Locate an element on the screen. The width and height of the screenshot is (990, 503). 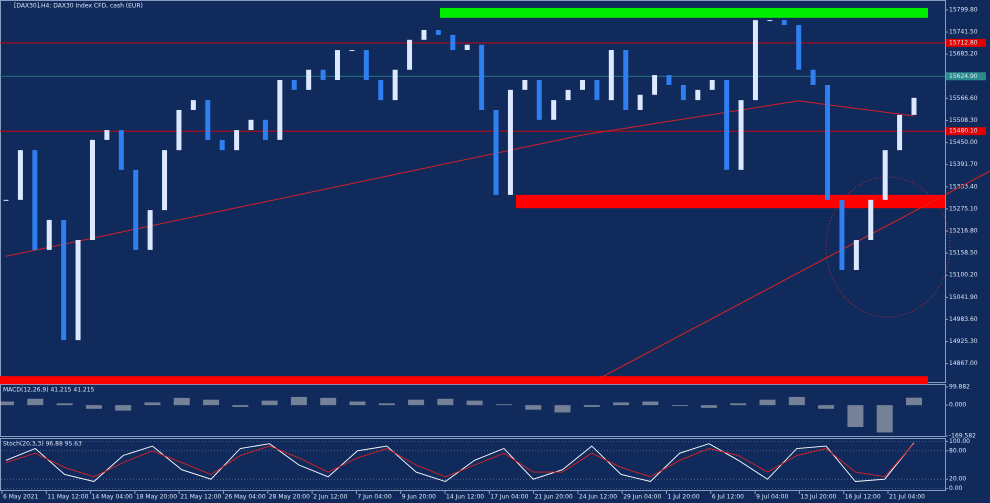
y-tick-label: 14983.60 is located at coordinates (963, 319).